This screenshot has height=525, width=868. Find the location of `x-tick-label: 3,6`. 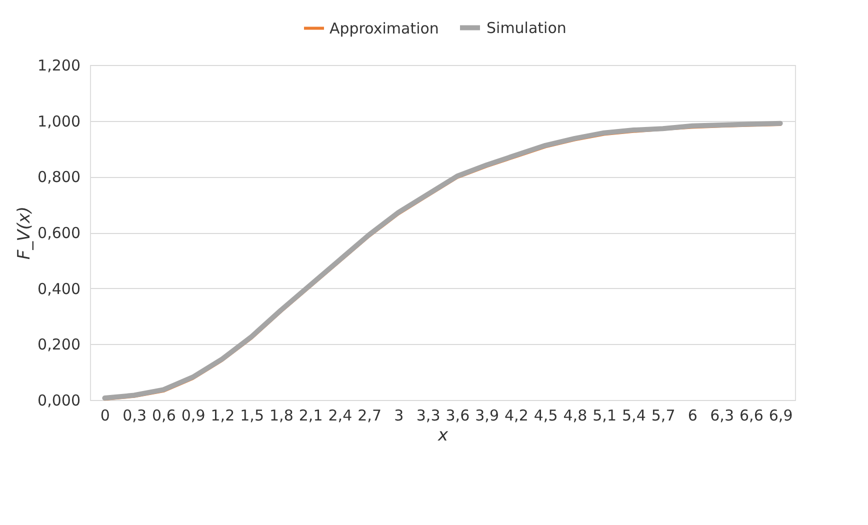

x-tick-label: 3,6 is located at coordinates (458, 415).